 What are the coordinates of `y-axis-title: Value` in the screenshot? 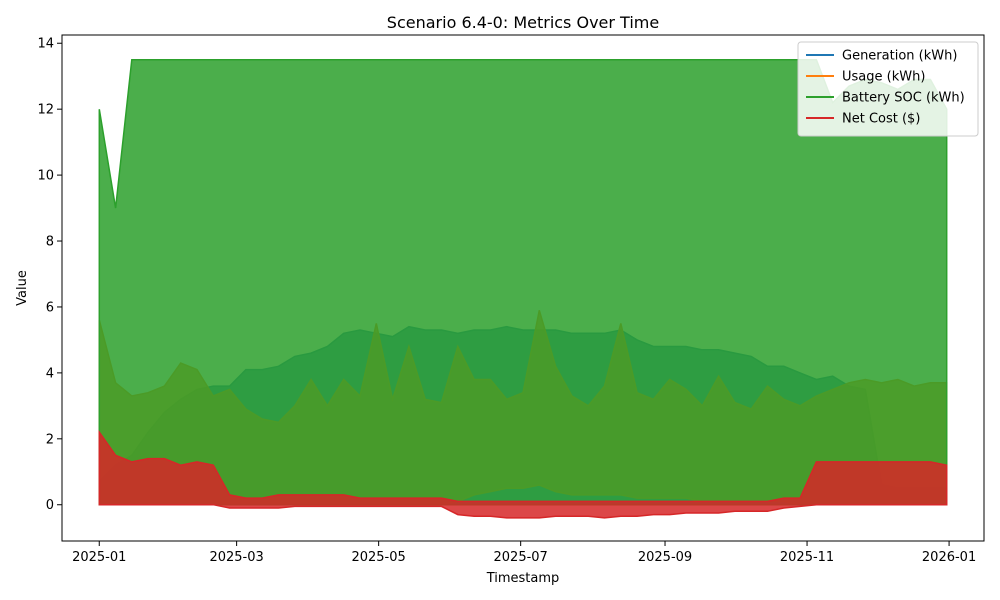 It's located at (22, 288).